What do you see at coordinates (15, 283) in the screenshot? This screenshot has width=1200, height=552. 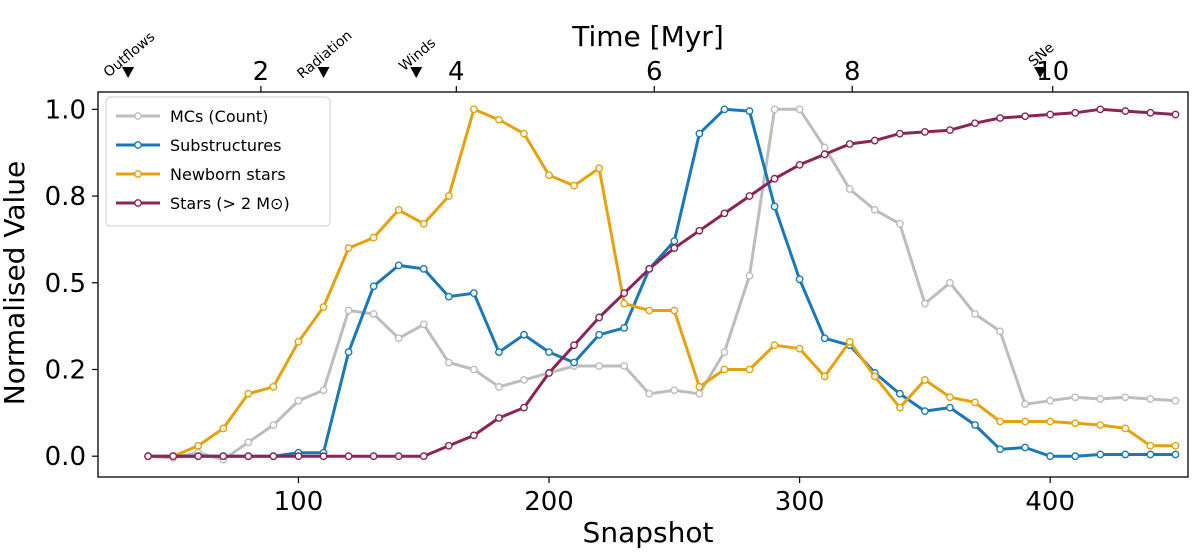 I see `y-axis-title: Normalised Value` at bounding box center [15, 283].